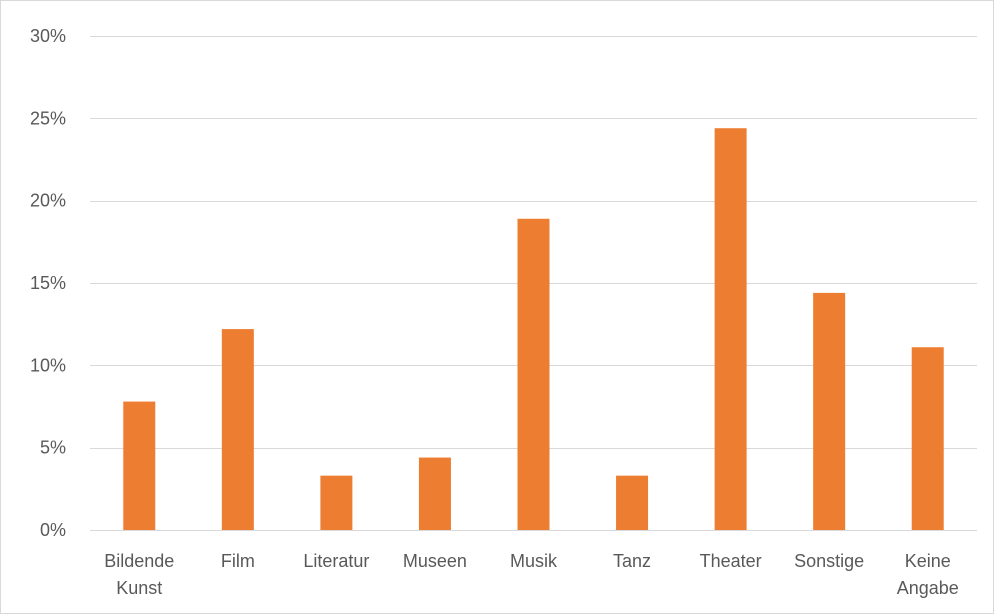  I want to click on y-tick-label: 15%, so click(48, 283).